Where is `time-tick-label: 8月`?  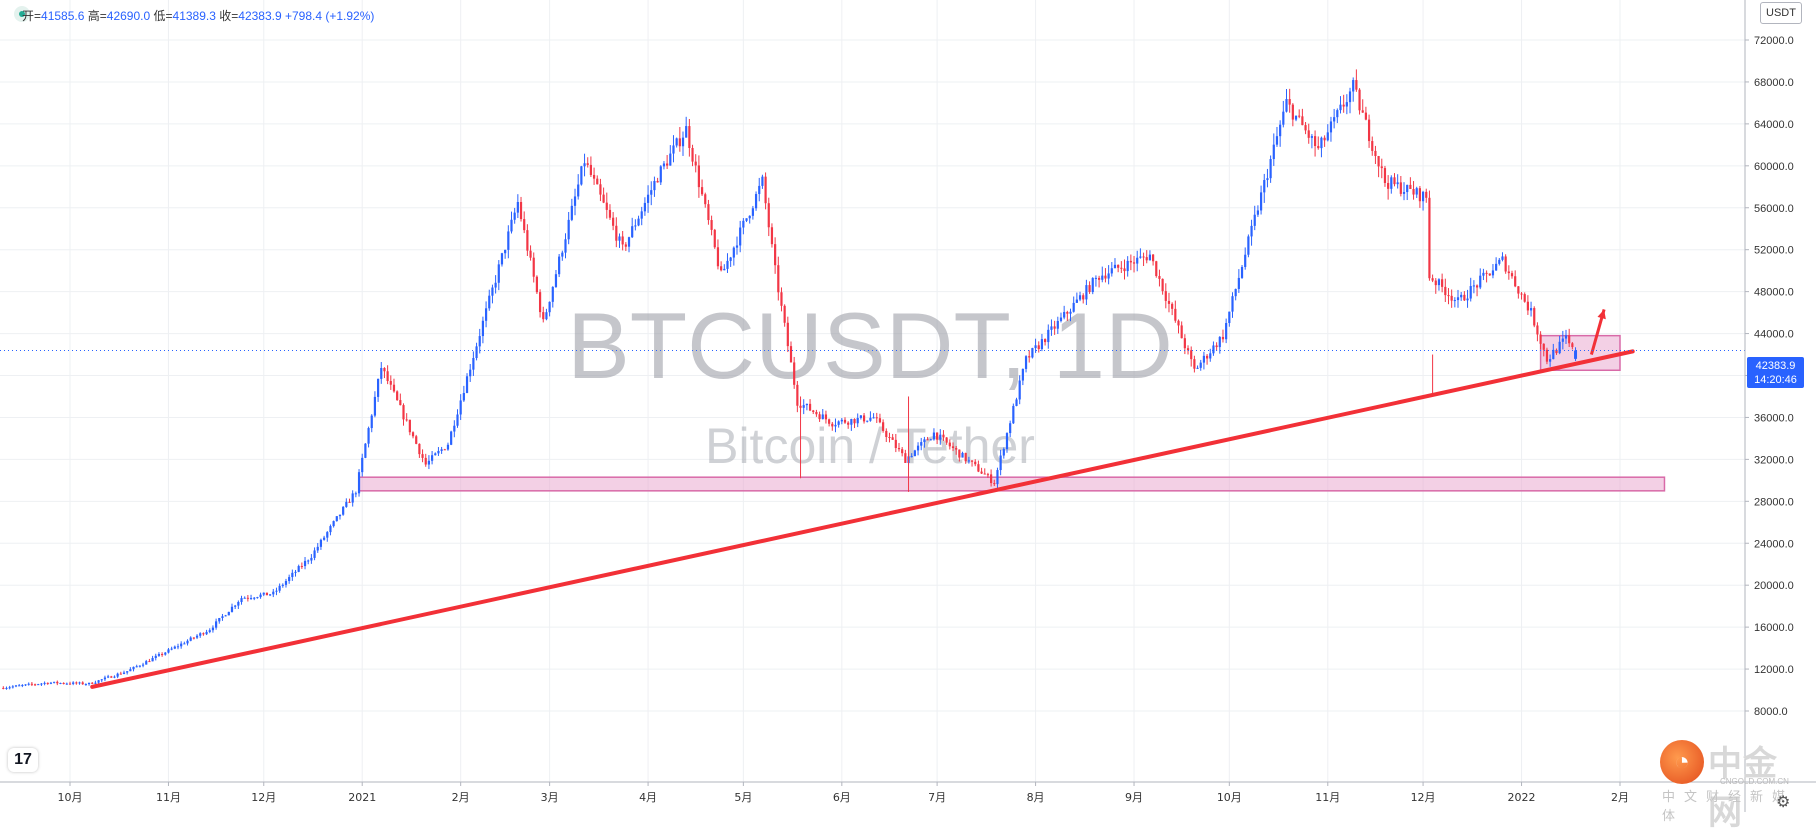
time-tick-label: 8月 is located at coordinates (1036, 797).